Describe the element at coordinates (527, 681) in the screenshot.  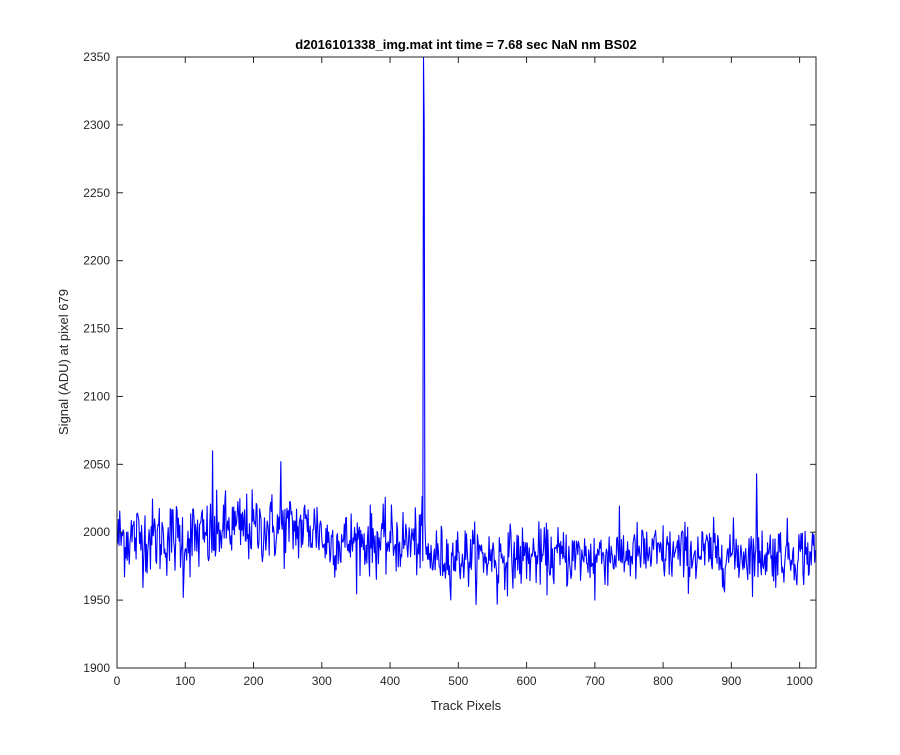
I see `x-tick-label: 600` at that location.